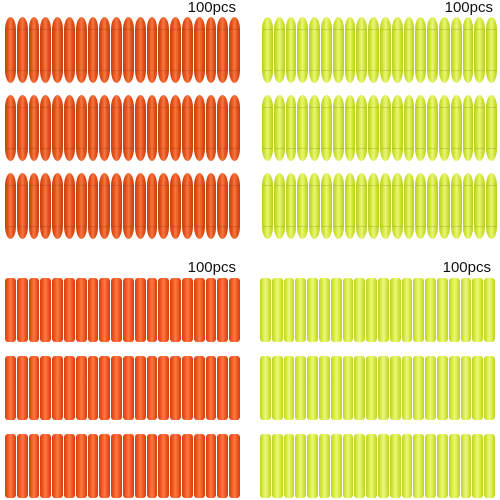 The image size is (500, 500). I want to click on count-label: 100pcs, so click(466, 267).